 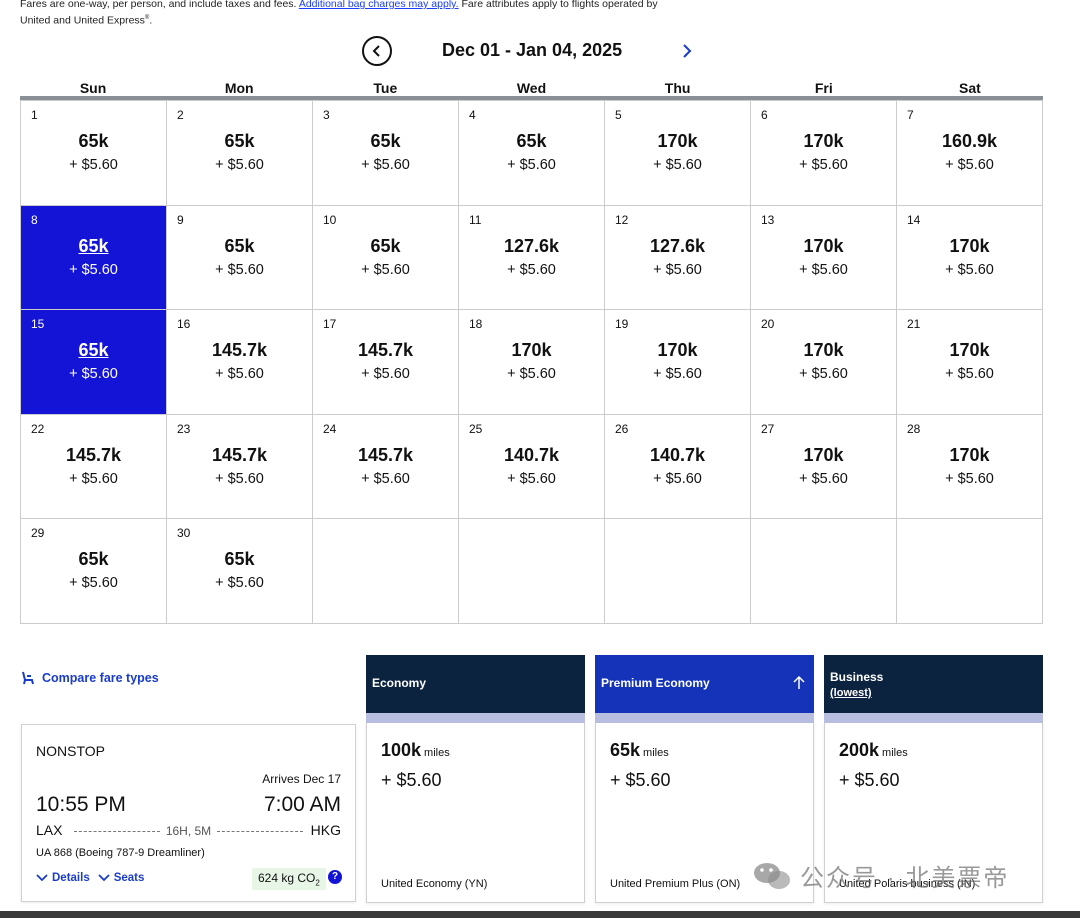 I want to click on calendar-day-cell: 26 140.7k + $5.60, so click(x=678, y=466).